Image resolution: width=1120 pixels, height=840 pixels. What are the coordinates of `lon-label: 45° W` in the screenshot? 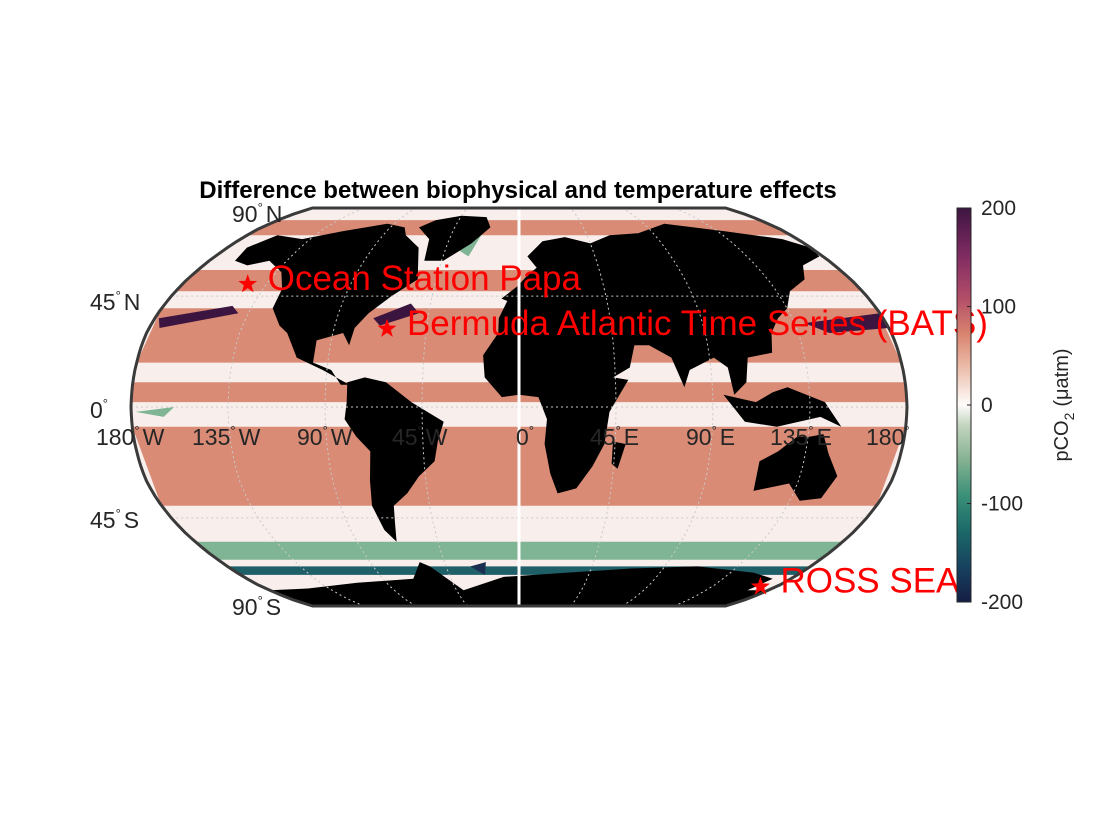 It's located at (420, 436).